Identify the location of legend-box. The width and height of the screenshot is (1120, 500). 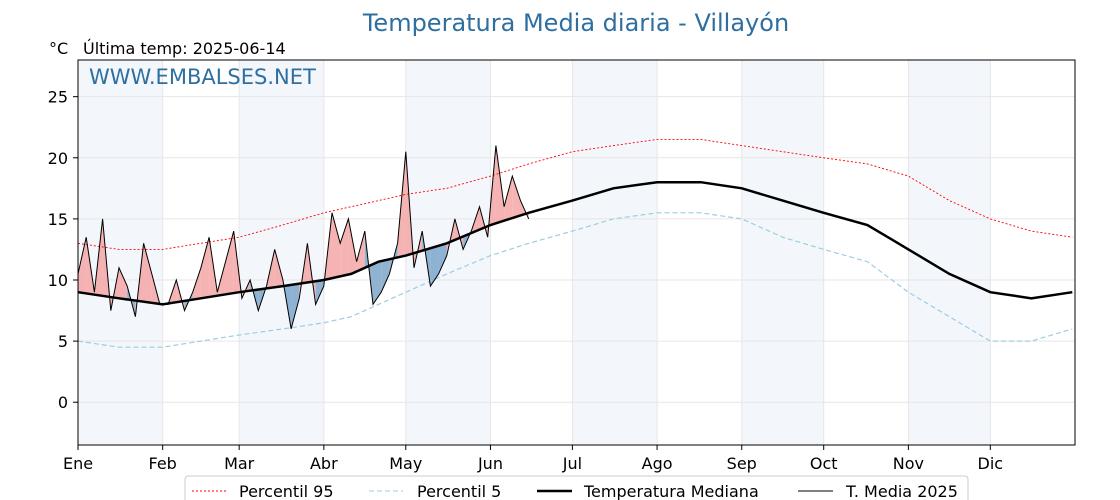
(576, 487).